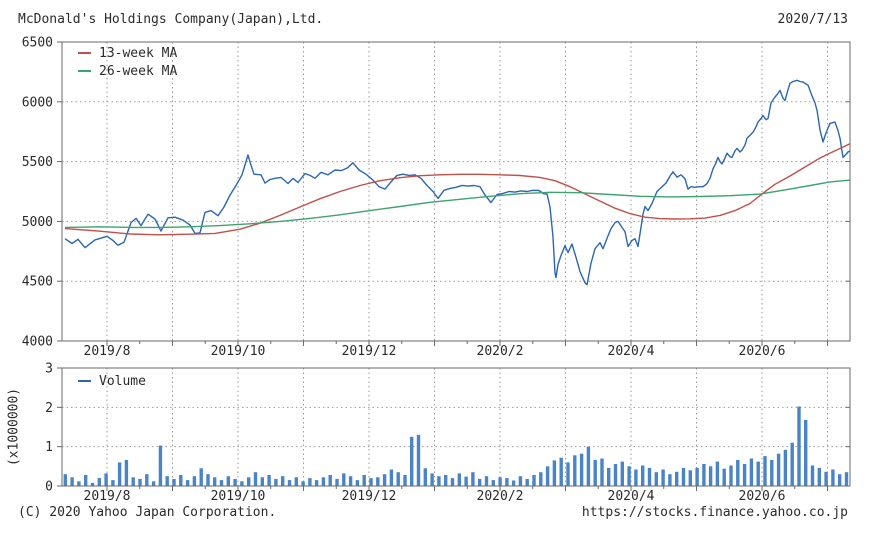 Image resolution: width=870 pixels, height=535 pixels. What do you see at coordinates (37, 162) in the screenshot?
I see `price-y-tick-label: 5500` at bounding box center [37, 162].